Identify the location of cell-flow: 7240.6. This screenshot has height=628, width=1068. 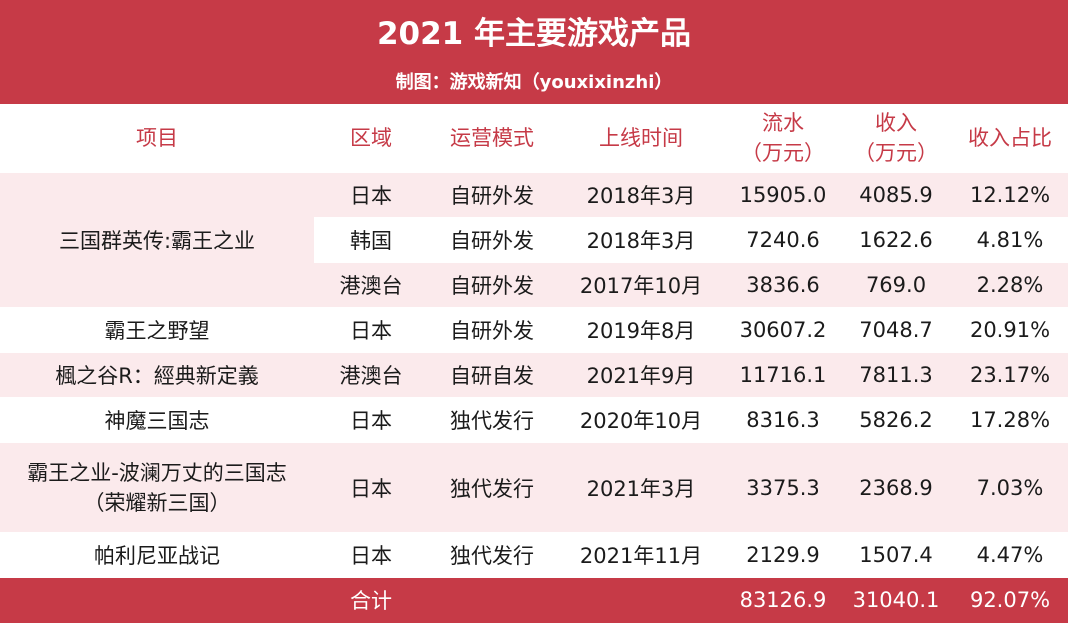
(783, 240).